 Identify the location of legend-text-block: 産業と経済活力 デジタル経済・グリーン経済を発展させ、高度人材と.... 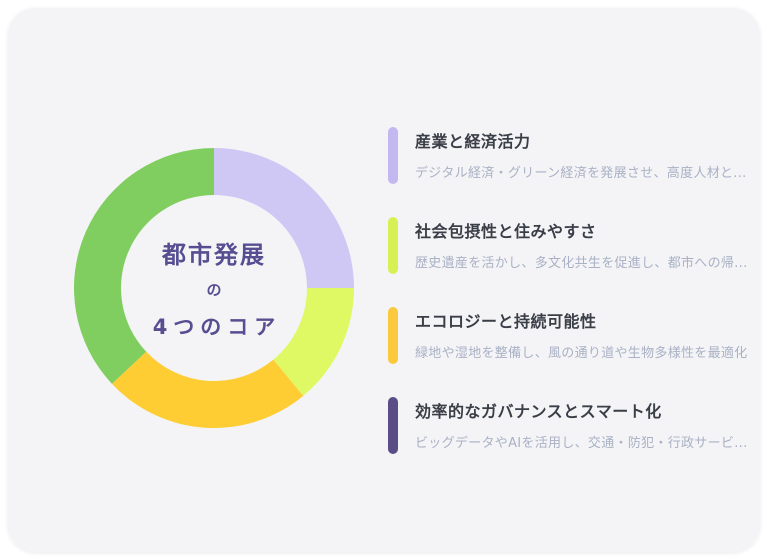
(581, 155).